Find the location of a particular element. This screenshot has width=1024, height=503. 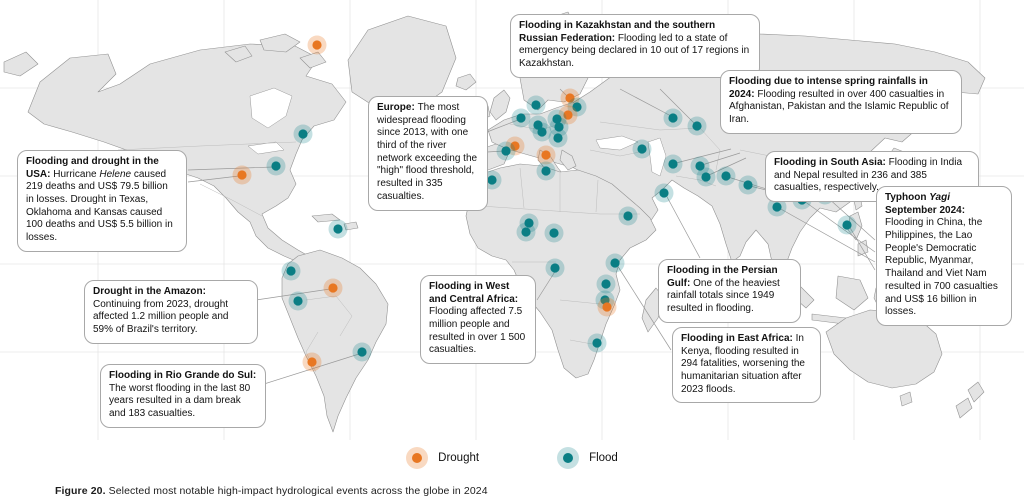

callout-title: Flooding in Rio Grande do Sul: is located at coordinates (183, 375).